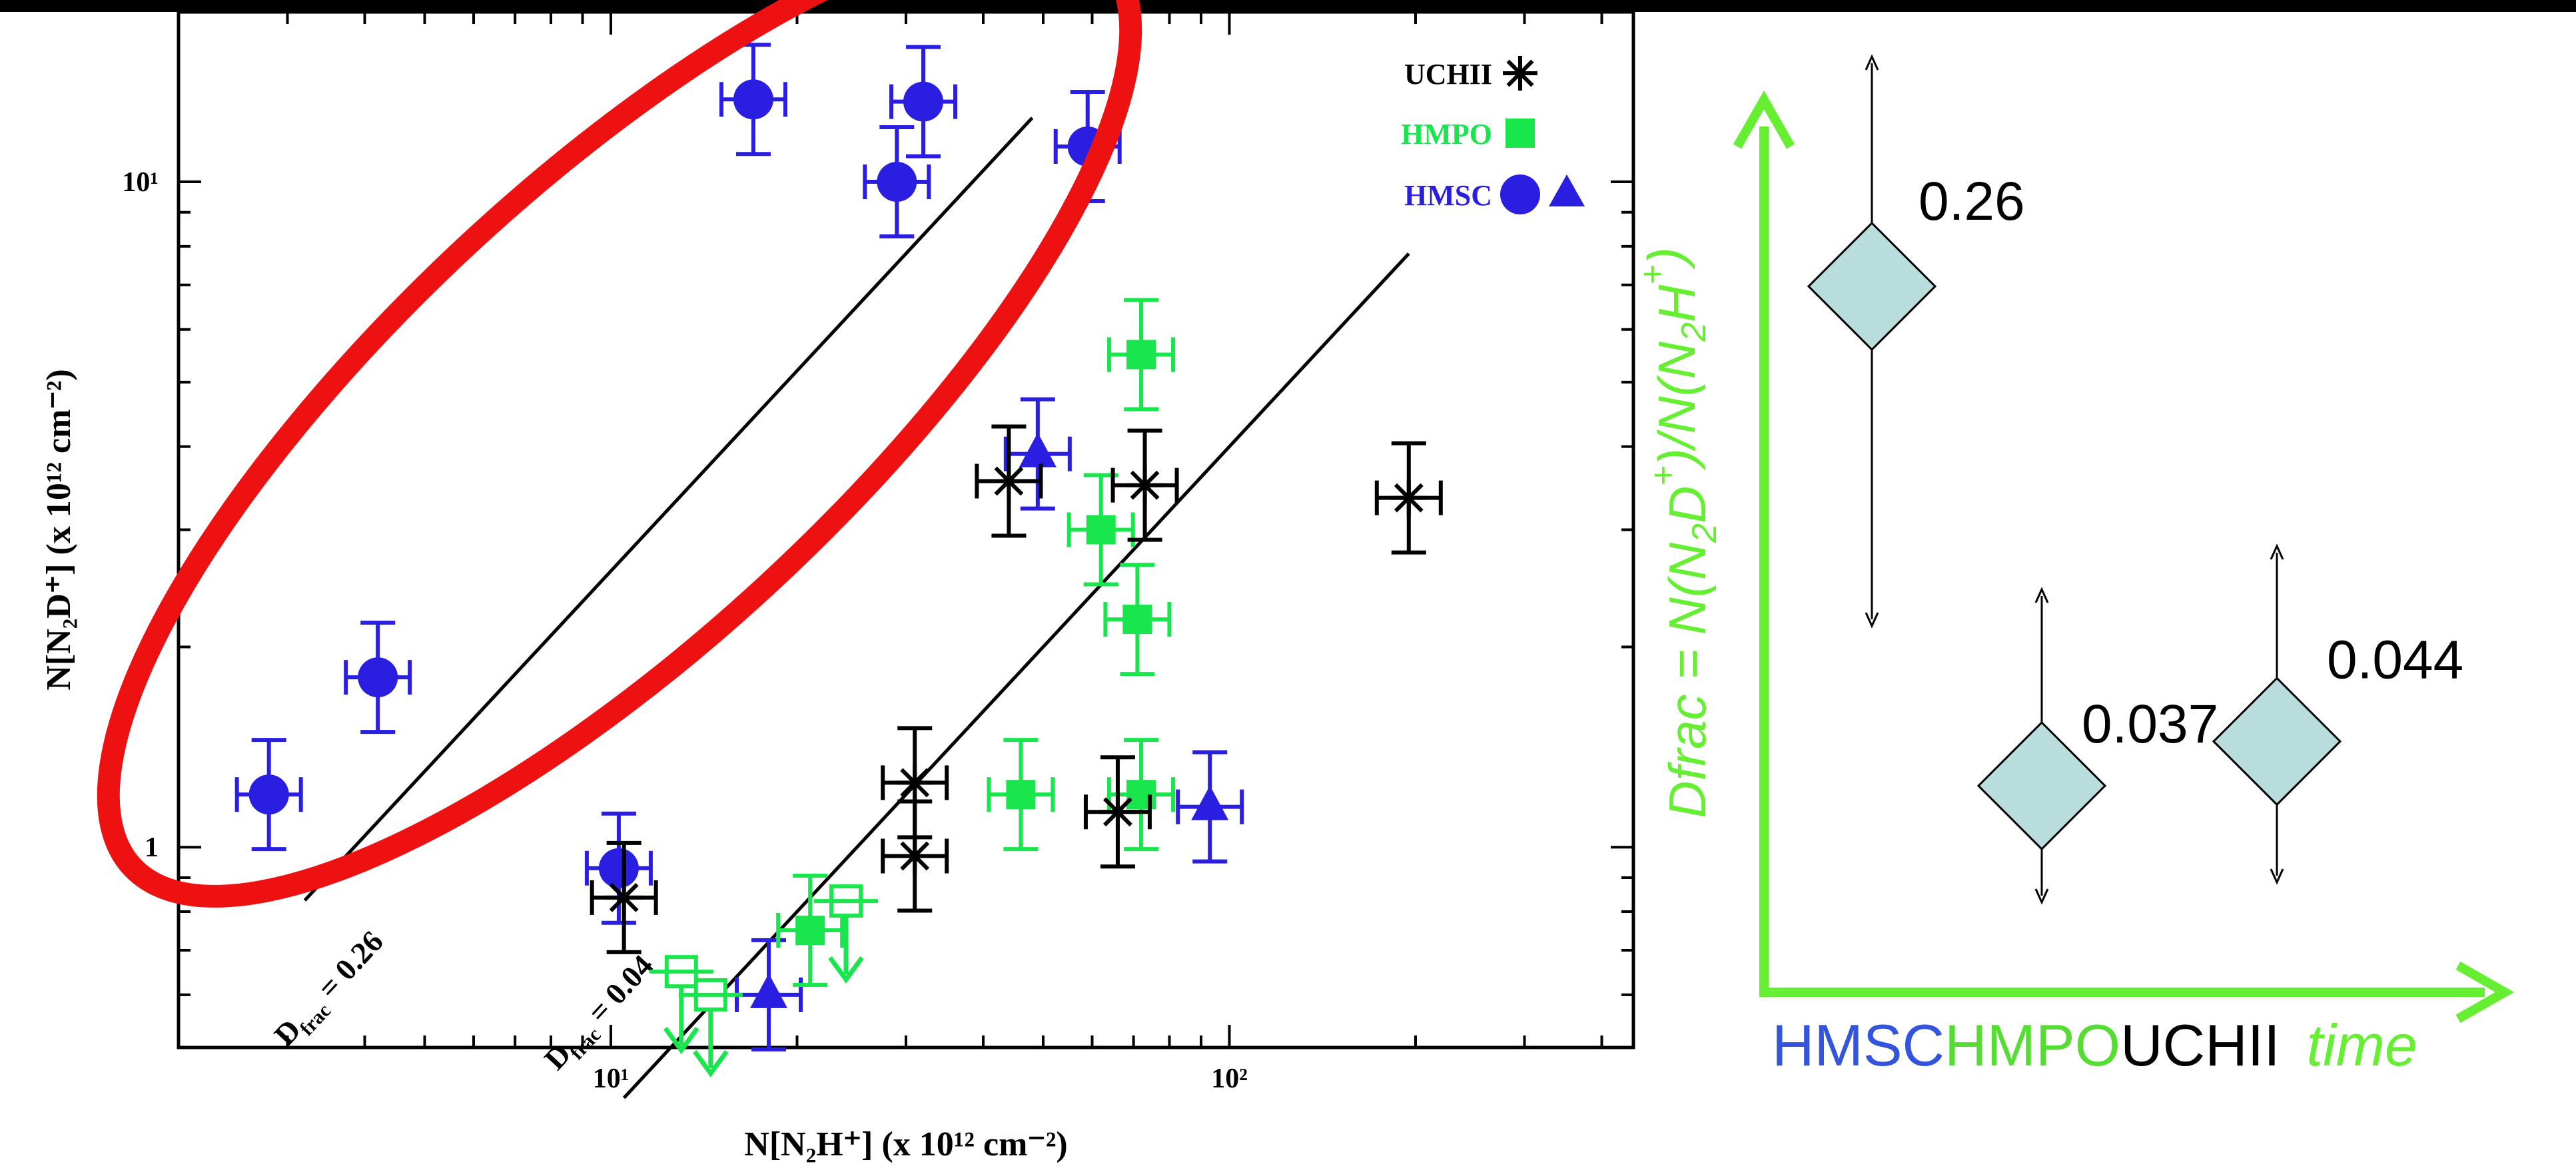 Image resolution: width=2576 pixels, height=1176 pixels. Describe the element at coordinates (1288, 6) in the screenshot. I see `slide-top-border` at that location.